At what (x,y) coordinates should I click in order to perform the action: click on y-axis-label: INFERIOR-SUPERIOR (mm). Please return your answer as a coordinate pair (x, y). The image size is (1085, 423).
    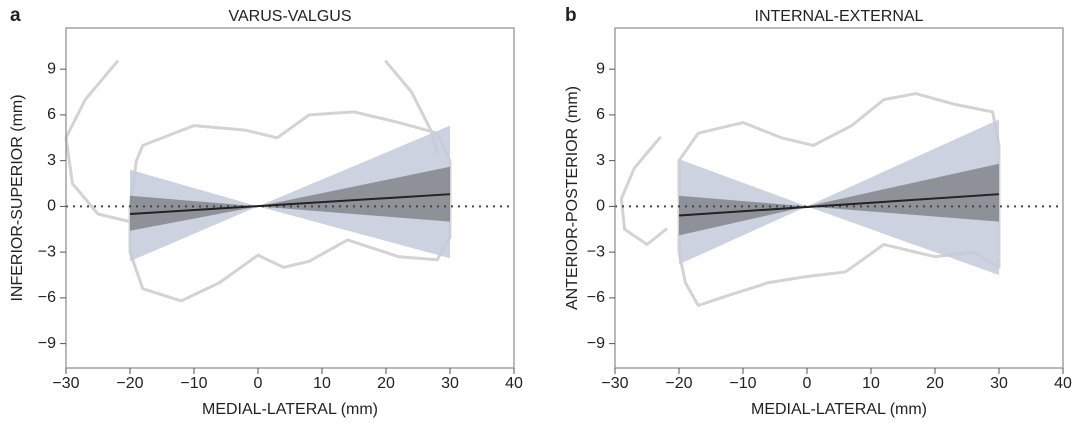
    Looking at the image, I should click on (17, 197).